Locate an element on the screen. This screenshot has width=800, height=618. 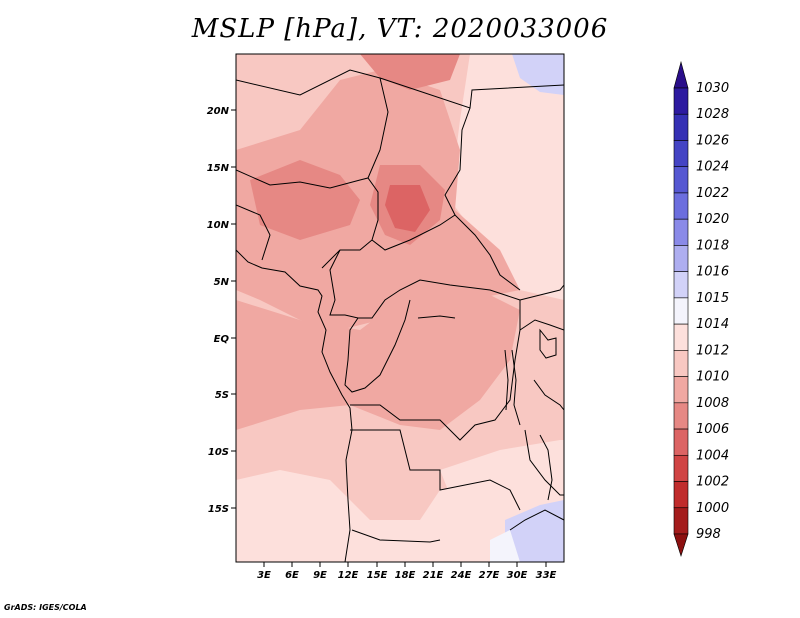
colorbar-label-1028: 1028 is located at coordinates (712, 114).